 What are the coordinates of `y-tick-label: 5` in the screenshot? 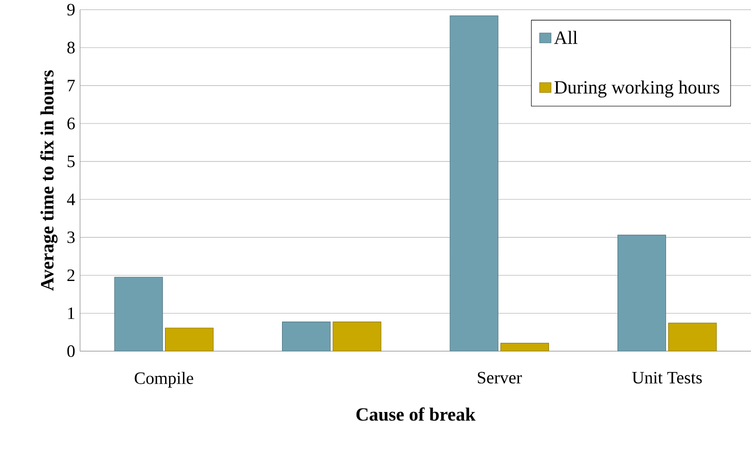 It's located at (71, 162).